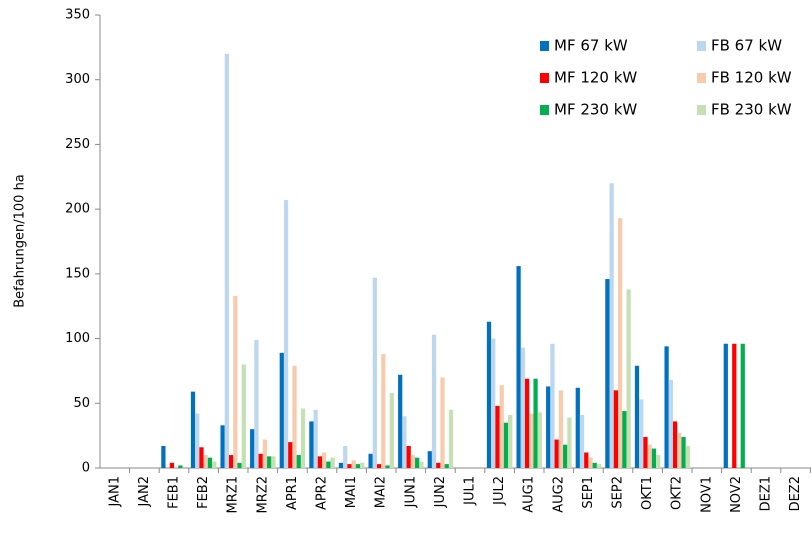 The height and width of the screenshot is (534, 811). What do you see at coordinates (595, 110) in the screenshot?
I see `legend-label: MF 230 kW` at bounding box center [595, 110].